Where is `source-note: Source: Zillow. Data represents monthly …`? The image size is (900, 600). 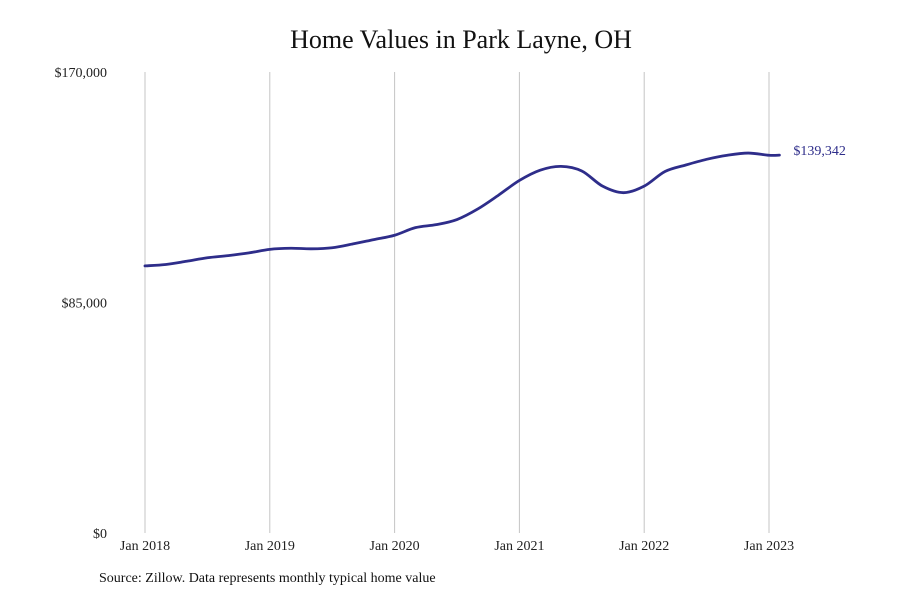
source-note: Source: Zillow. Data represents monthly … is located at coordinates (267, 578).